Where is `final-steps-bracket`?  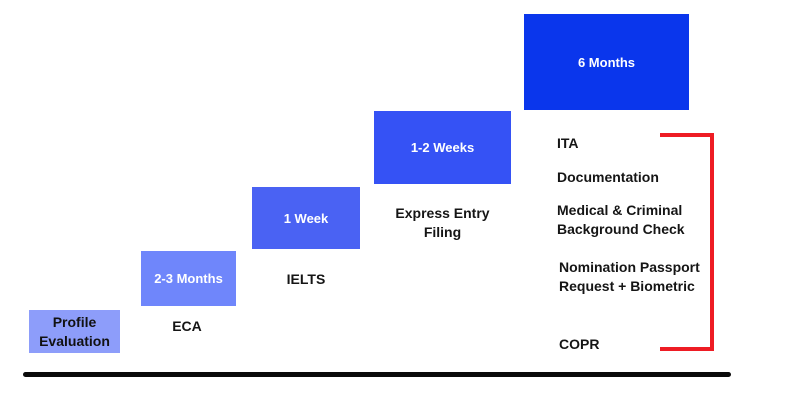
final-steps-bracket is located at coordinates (686, 242).